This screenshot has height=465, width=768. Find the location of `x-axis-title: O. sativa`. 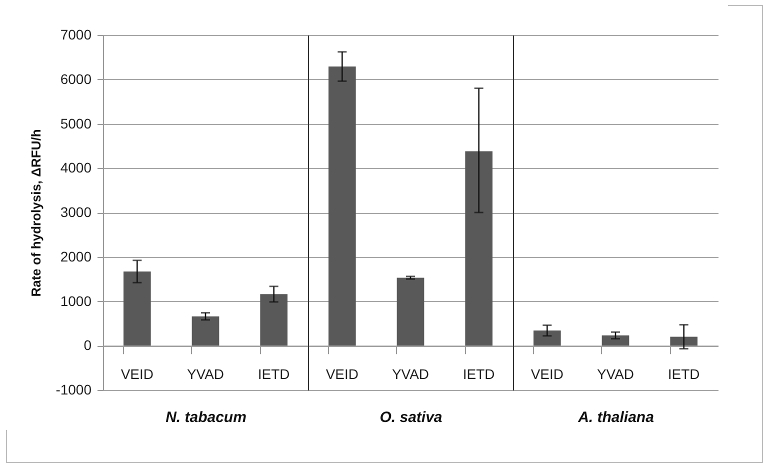

x-axis-title: O. sativa is located at coordinates (411, 417).